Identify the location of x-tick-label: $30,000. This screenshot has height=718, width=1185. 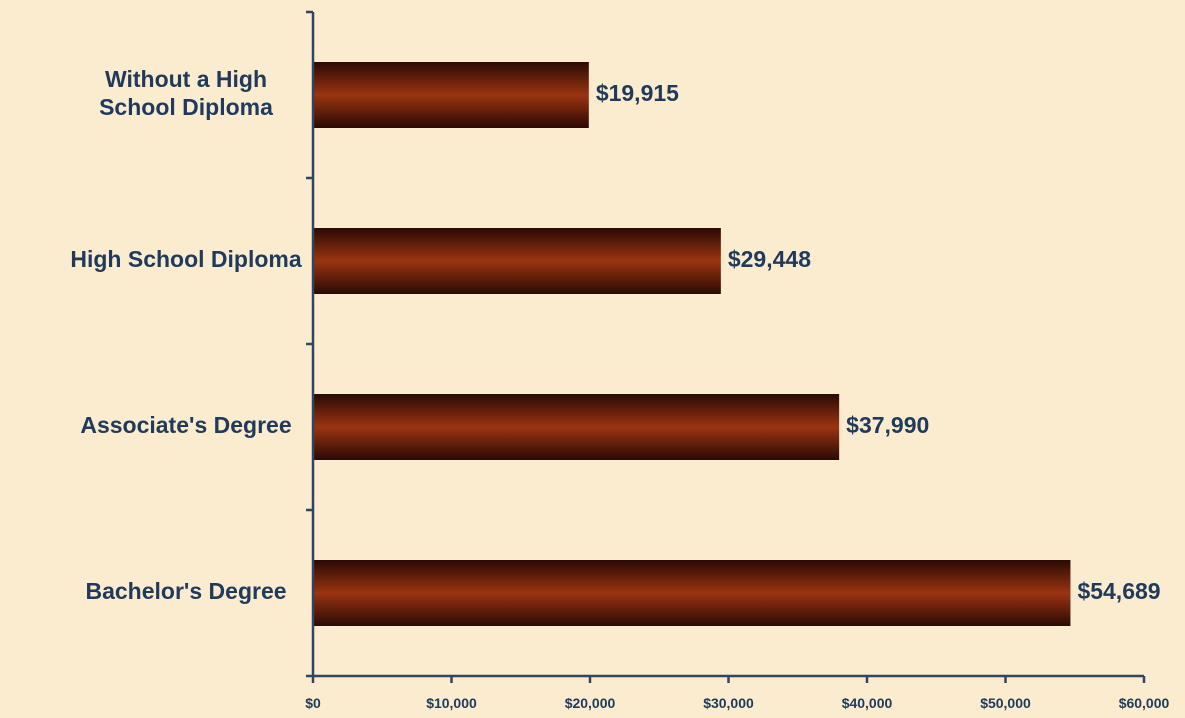
(728, 703).